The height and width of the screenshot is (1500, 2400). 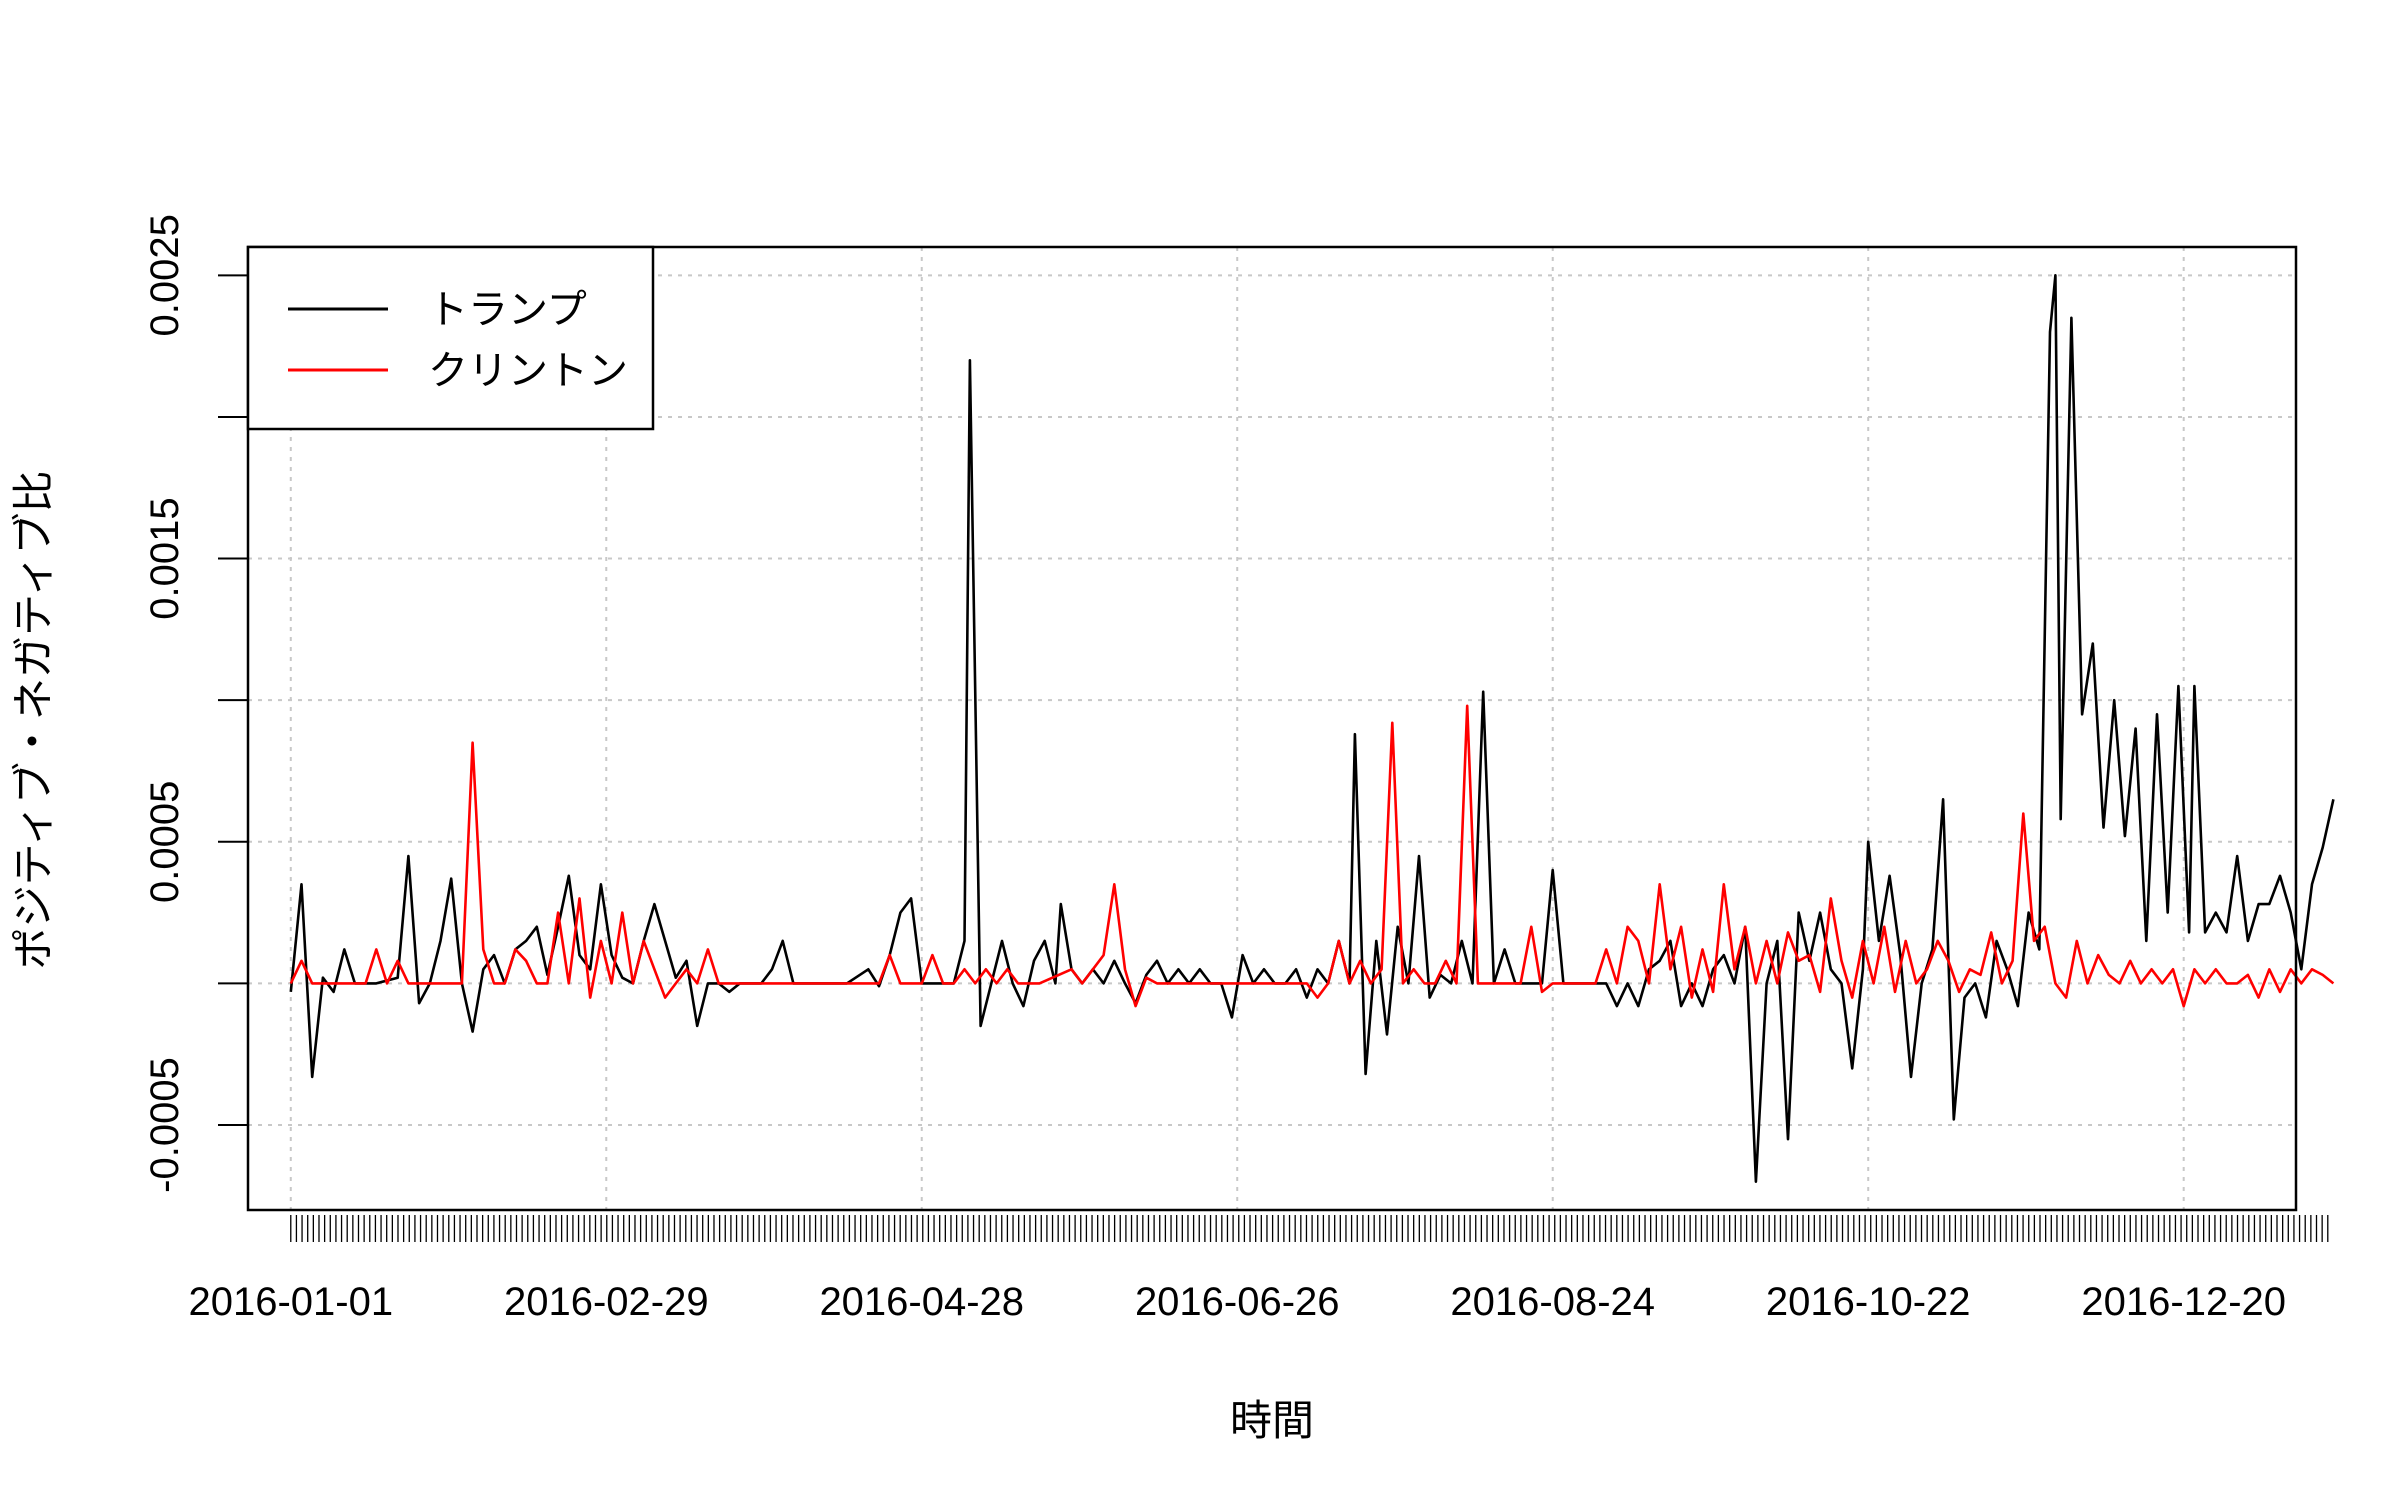 I want to click on x-tick-label: 2016-06-26, so click(x=1237, y=1302).